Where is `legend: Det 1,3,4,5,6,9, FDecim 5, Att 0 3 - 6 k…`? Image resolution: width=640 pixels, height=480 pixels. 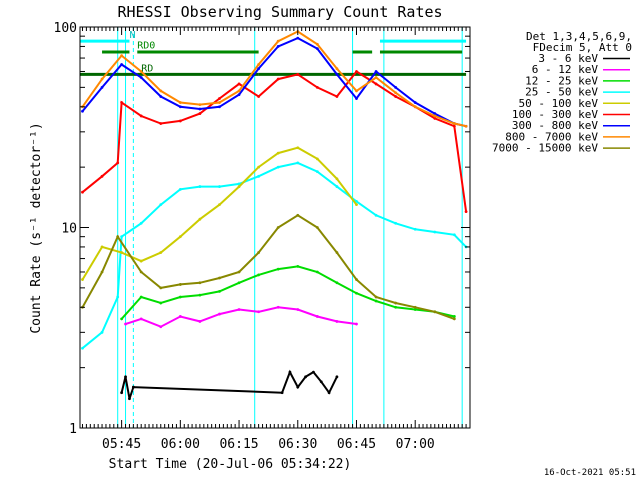
legend: Det 1,3,4,5,6,9, FDecim 5, Att 0 3 - 6 k… is located at coordinates (562, 92).